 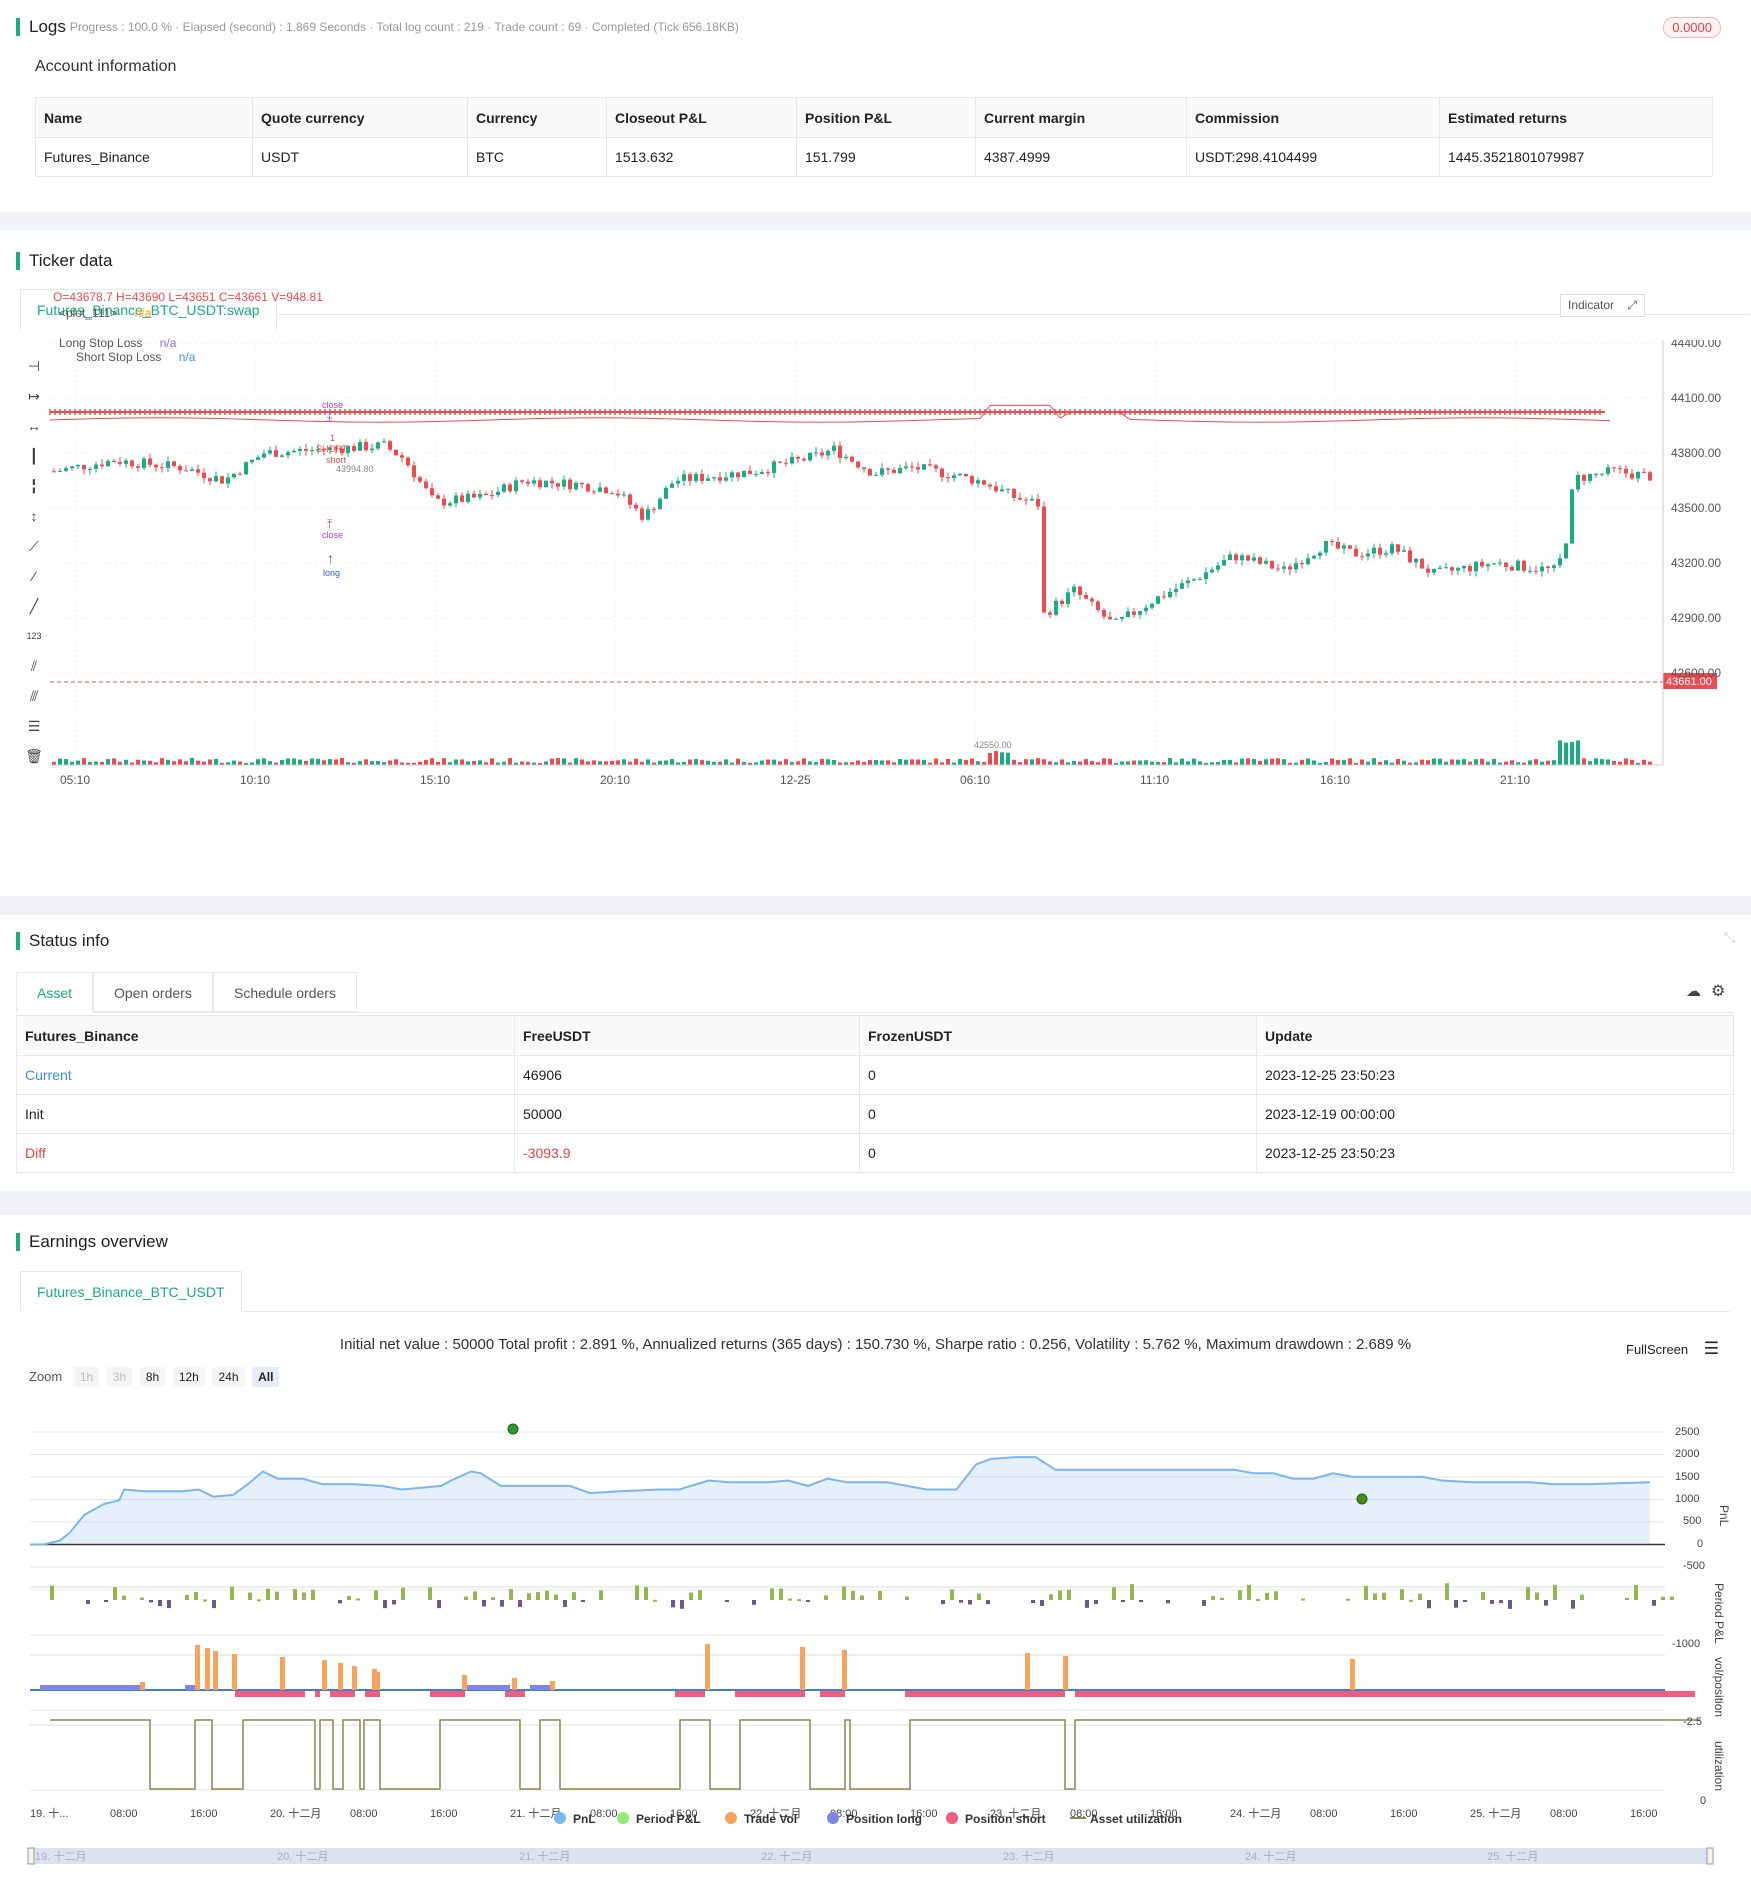 I want to click on segment-tool-icon: ╱, so click(x=34, y=606).